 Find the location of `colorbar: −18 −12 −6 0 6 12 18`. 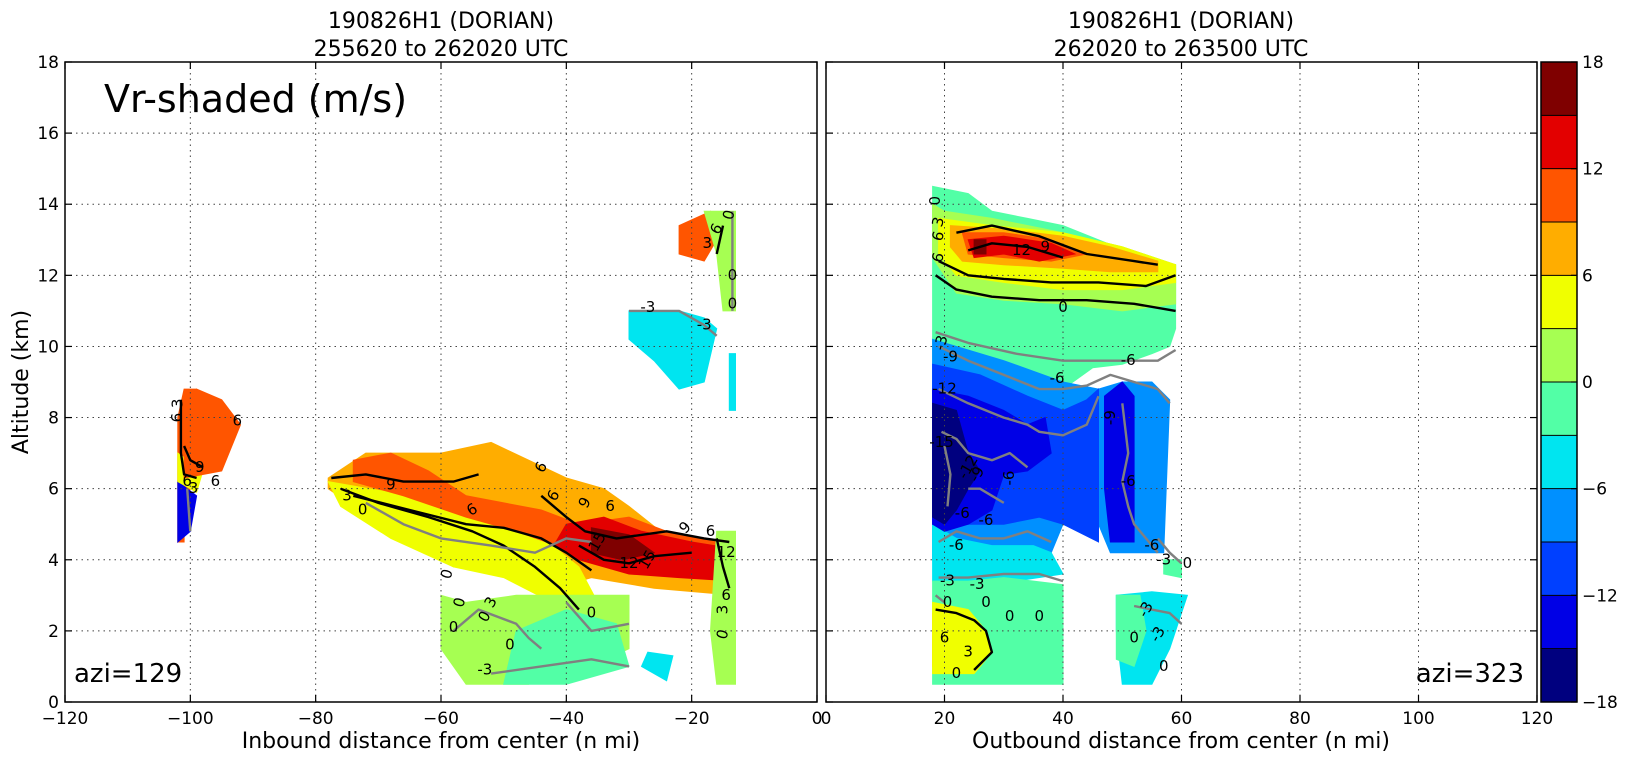

colorbar: −18 −12 −6 0 6 12 18 is located at coordinates (1579, 383).